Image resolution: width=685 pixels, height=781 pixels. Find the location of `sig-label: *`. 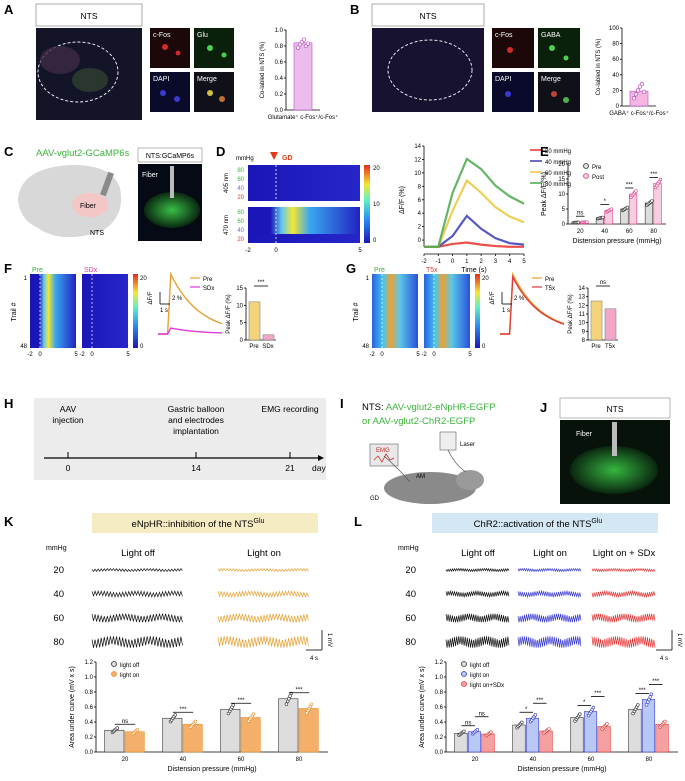

sig-label: * is located at coordinates (605, 202).